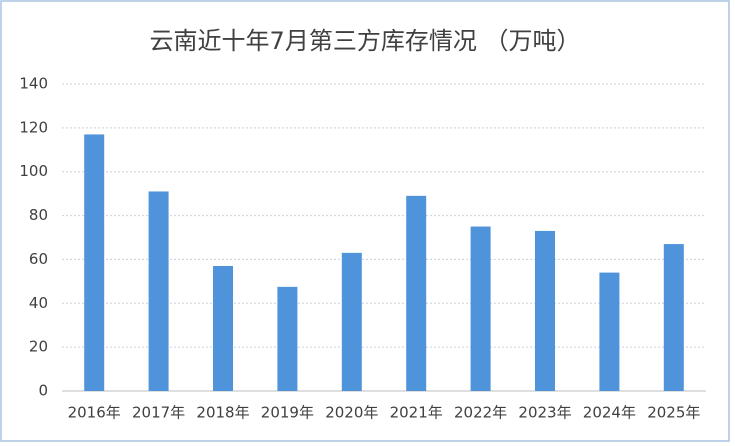  I want to click on chart-title: 云南近十年7月第三方库存情况 （万吨）, so click(365, 41).